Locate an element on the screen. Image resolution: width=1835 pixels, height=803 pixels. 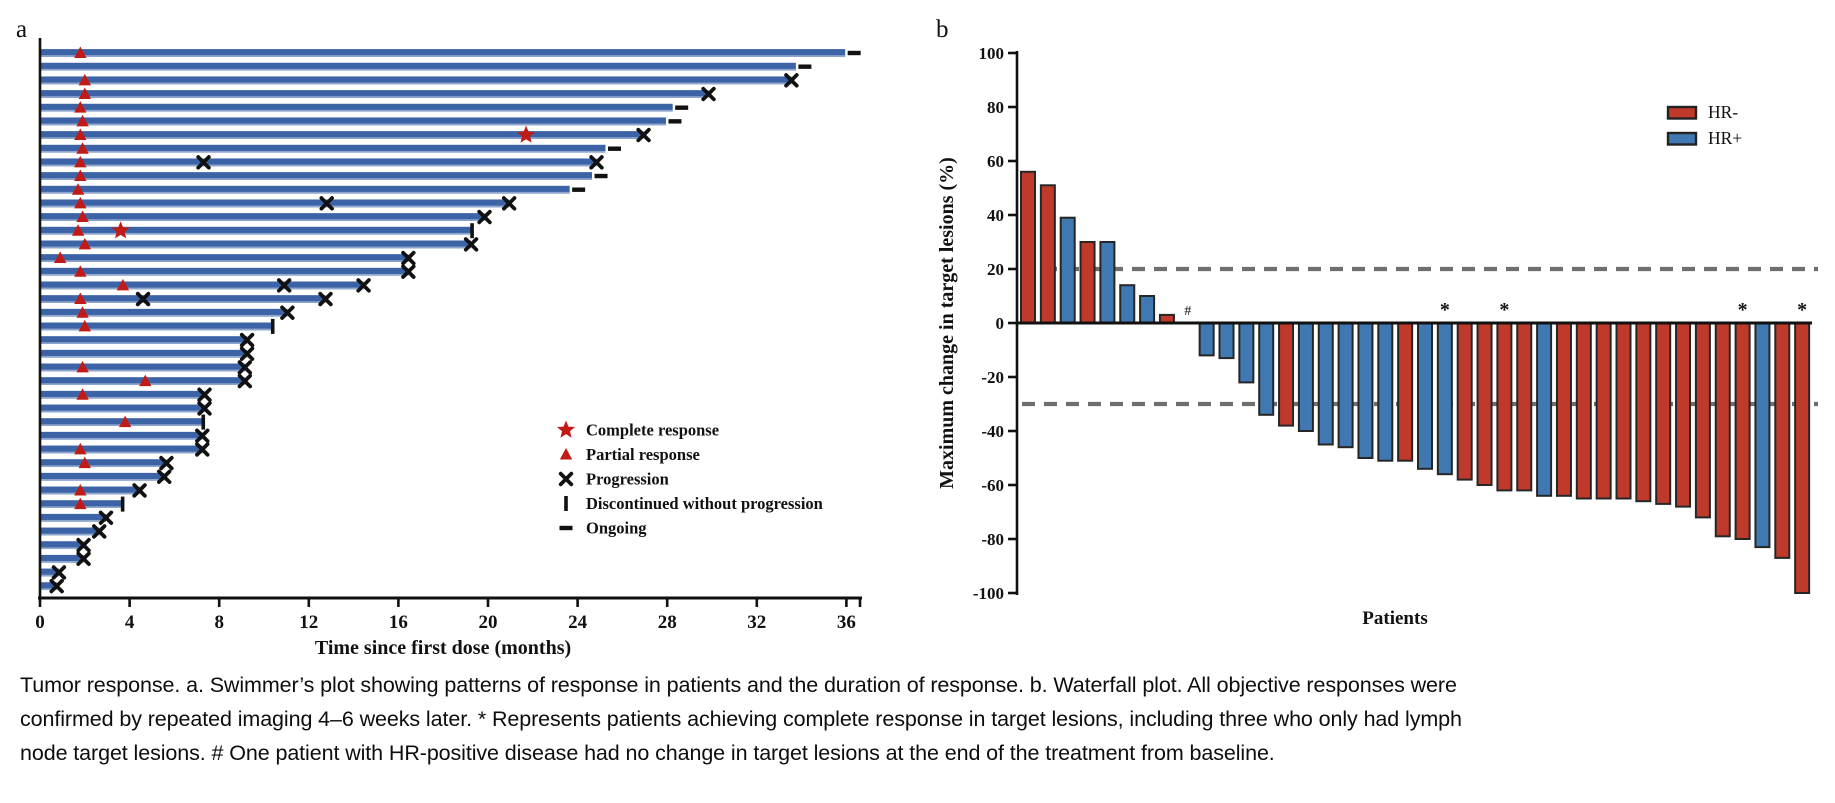
waterfall-x-axis-title: Patients is located at coordinates (1394, 618).